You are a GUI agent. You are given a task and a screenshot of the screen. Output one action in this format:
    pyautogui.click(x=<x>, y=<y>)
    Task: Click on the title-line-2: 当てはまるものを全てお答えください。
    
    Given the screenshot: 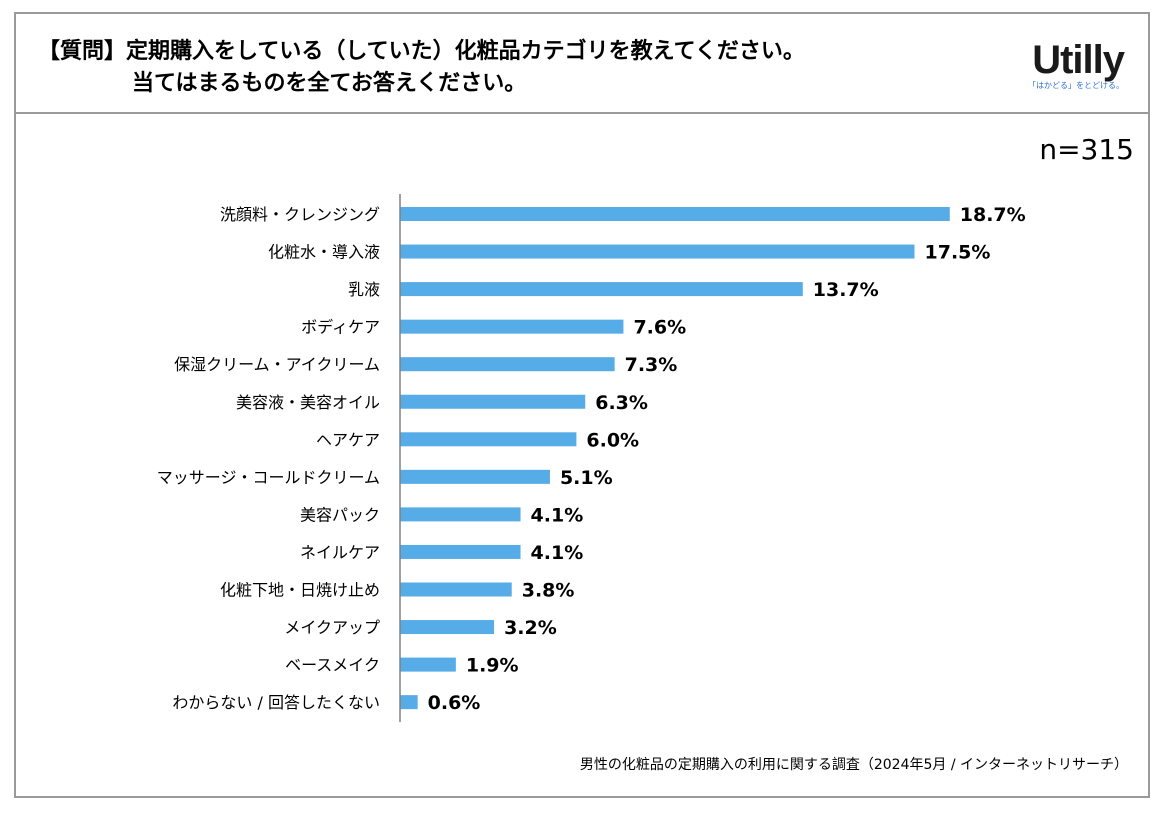 What is the action you would take?
    pyautogui.click(x=329, y=83)
    